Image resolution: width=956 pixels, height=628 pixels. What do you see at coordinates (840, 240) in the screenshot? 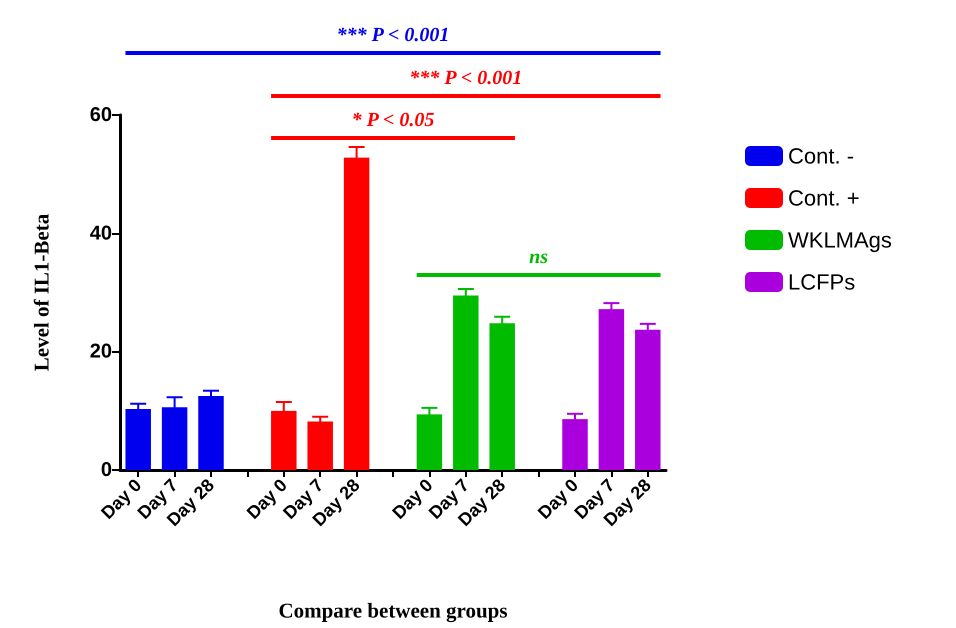
I see `legend-label: WKLMAgs` at bounding box center [840, 240].